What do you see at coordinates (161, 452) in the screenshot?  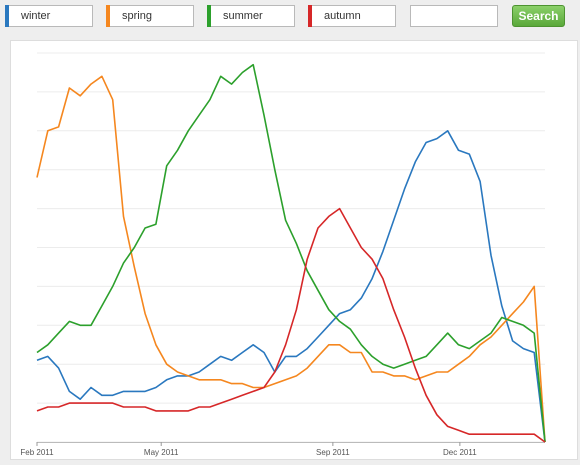 I see `x-tick-label: May 2011` at bounding box center [161, 452].